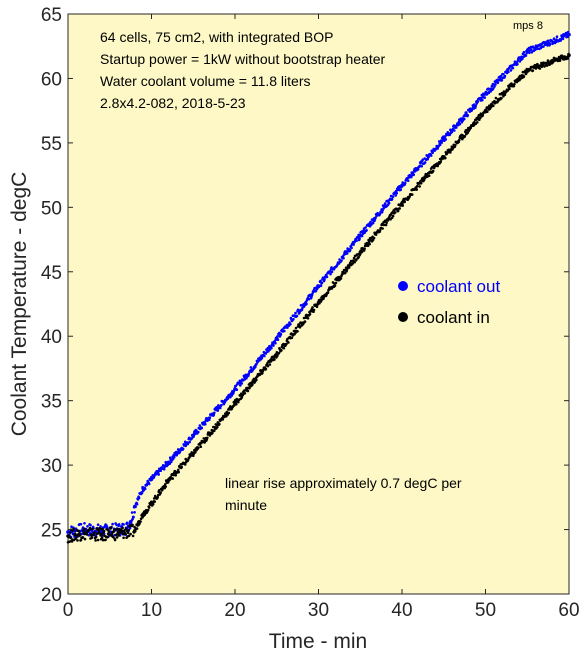  Describe the element at coordinates (234, 610) in the screenshot. I see `x-tick-label: 20` at that location.